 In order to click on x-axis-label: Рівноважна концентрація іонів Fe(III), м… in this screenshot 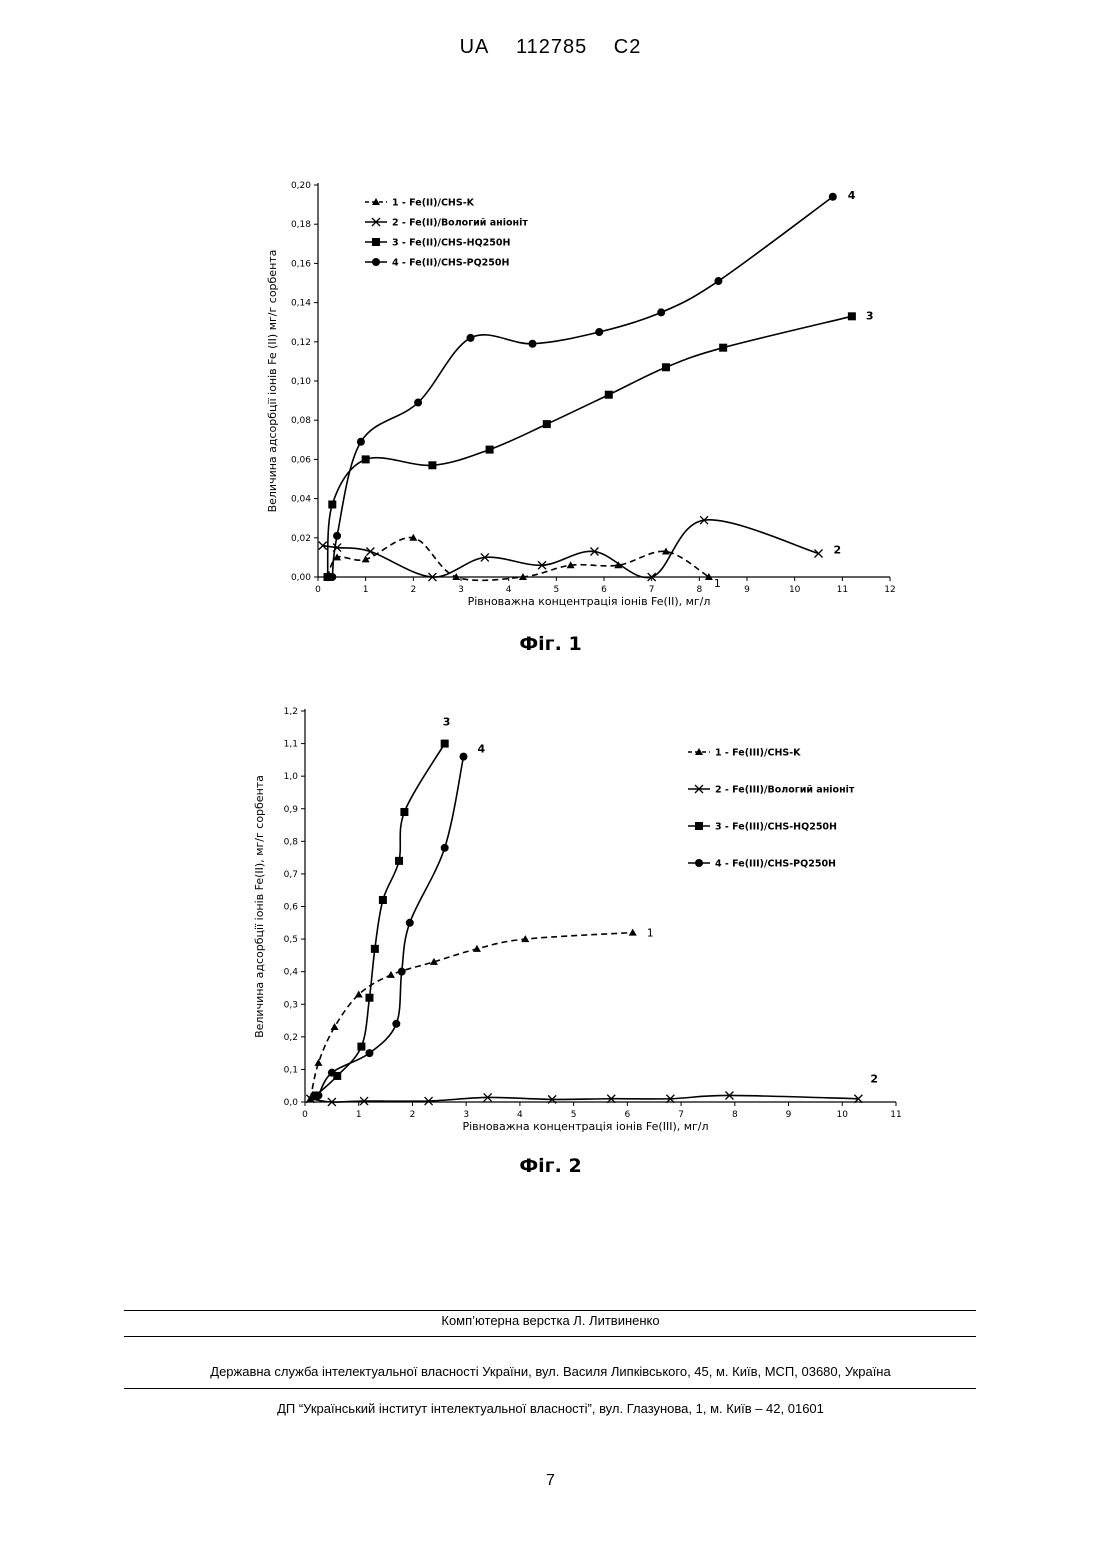, I will do `click(585, 1126)`.